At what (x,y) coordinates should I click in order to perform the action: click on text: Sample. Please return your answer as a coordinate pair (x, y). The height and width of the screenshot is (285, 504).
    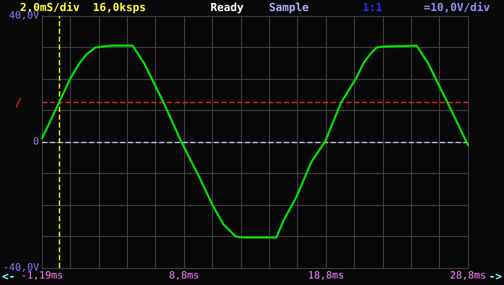
    Looking at the image, I should click on (289, 7).